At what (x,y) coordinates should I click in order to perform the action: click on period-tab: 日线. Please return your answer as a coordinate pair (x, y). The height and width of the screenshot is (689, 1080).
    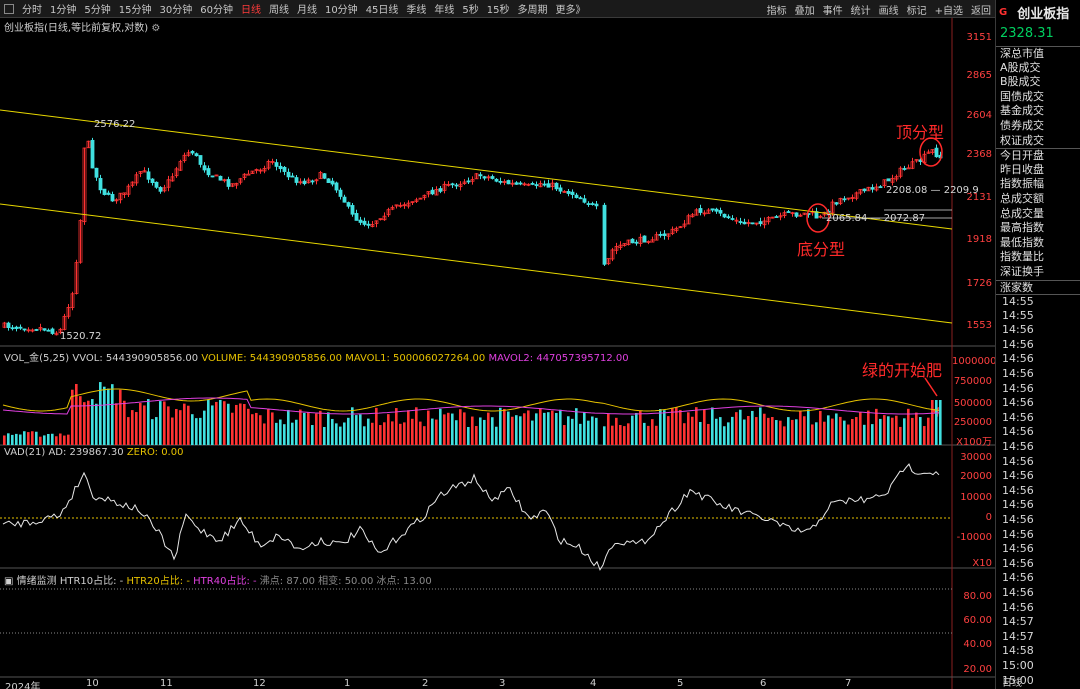
    Looking at the image, I should click on (250, 10).